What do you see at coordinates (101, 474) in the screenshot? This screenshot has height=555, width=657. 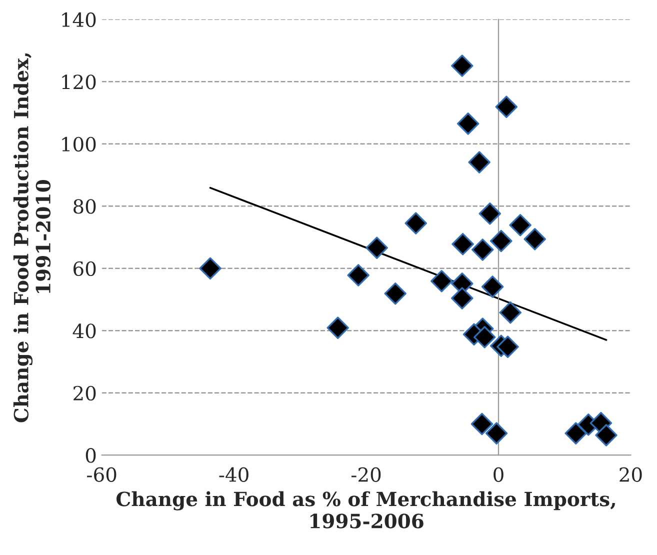 I see `x-tick-label: -60` at bounding box center [101, 474].